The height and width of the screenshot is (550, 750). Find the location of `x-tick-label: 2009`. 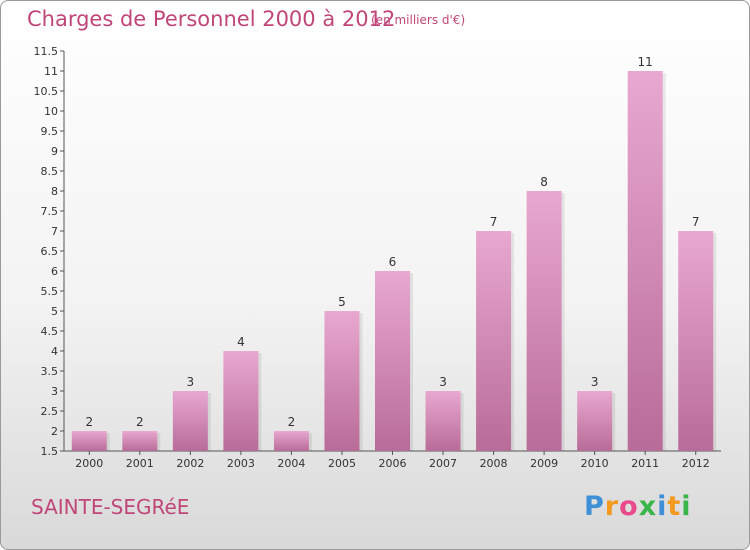

x-tick-label: 2009 is located at coordinates (544, 463).